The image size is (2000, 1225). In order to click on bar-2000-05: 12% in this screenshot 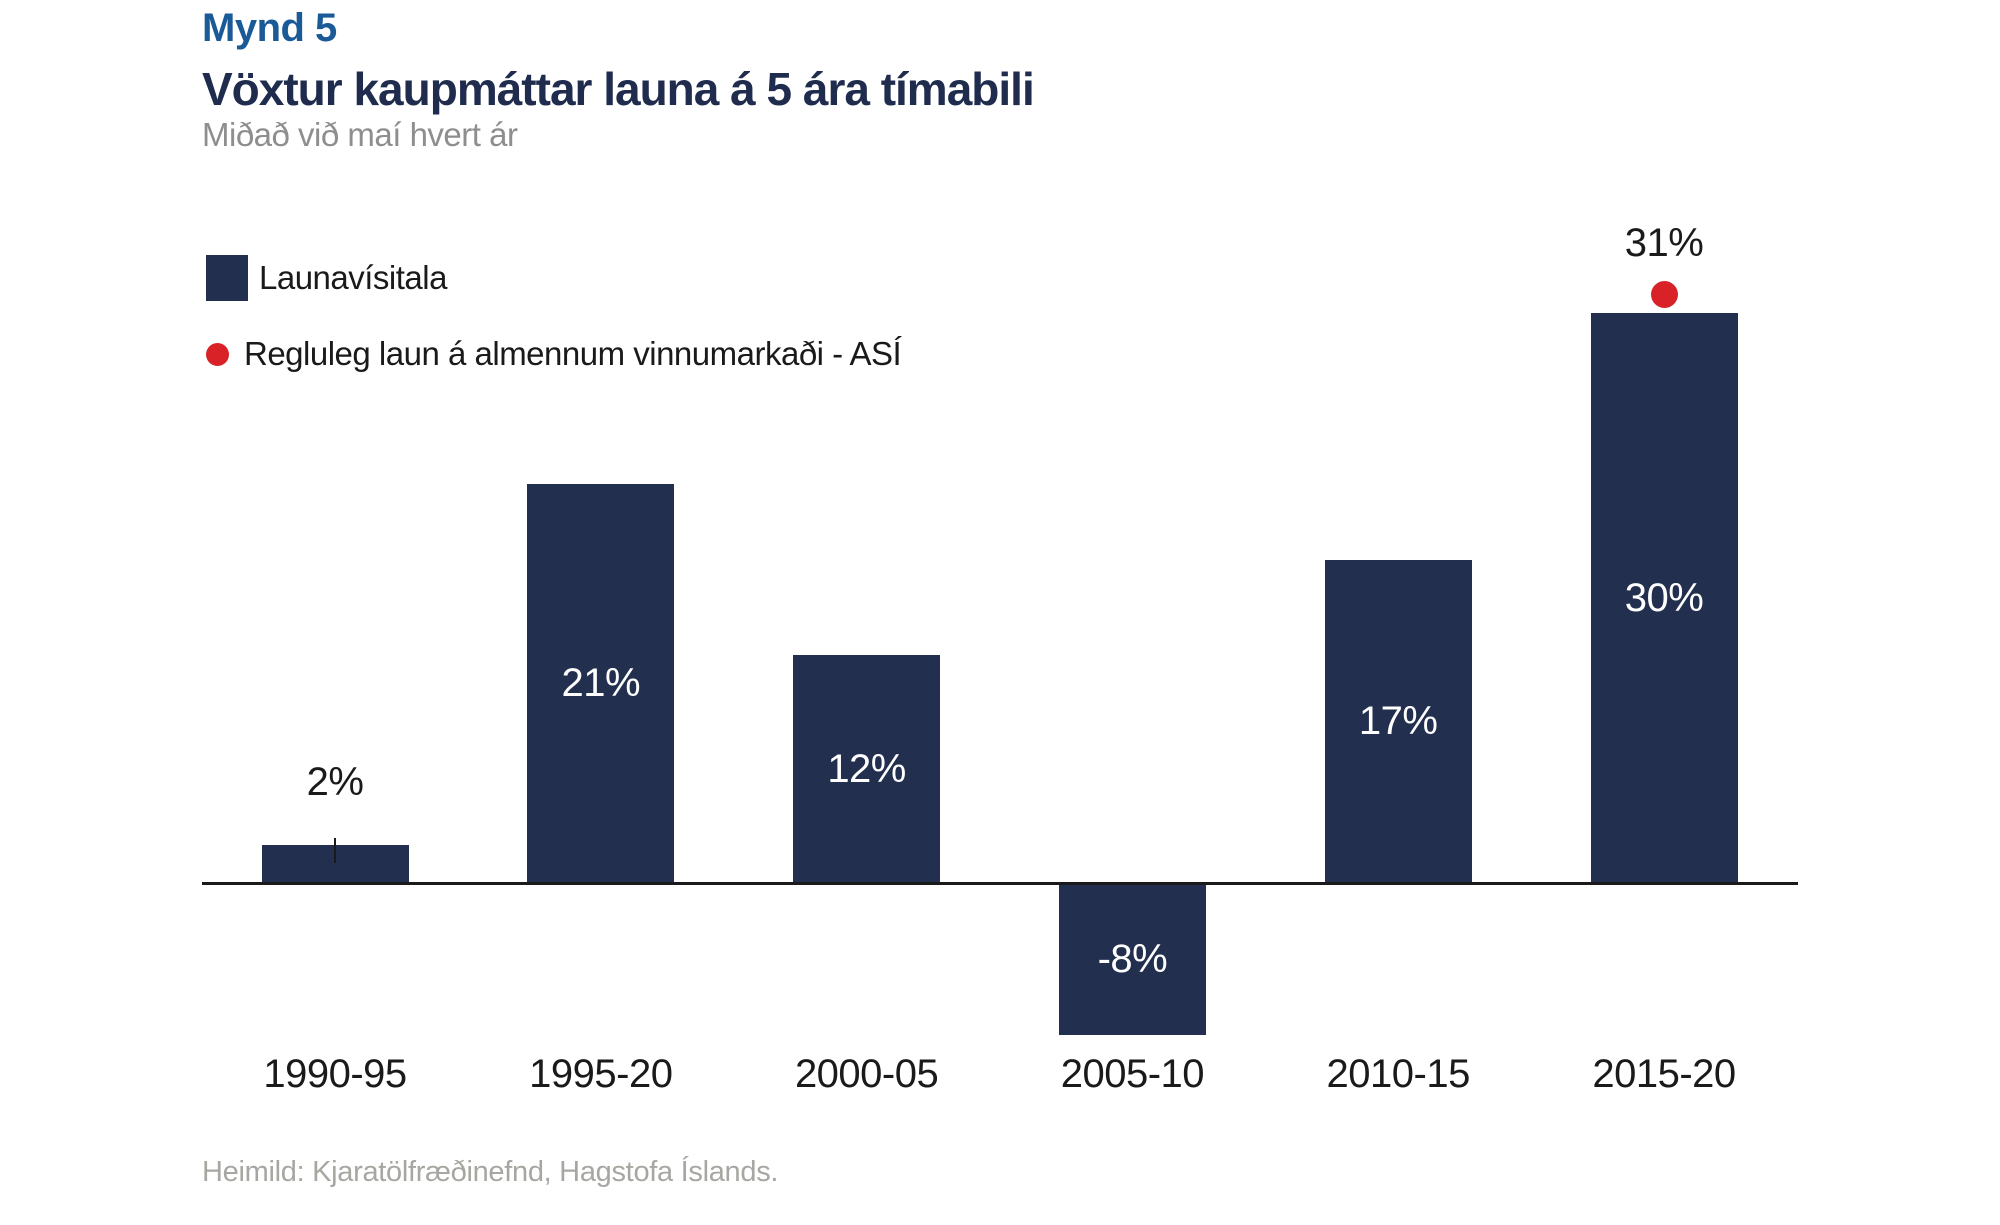, I will do `click(867, 769)`.